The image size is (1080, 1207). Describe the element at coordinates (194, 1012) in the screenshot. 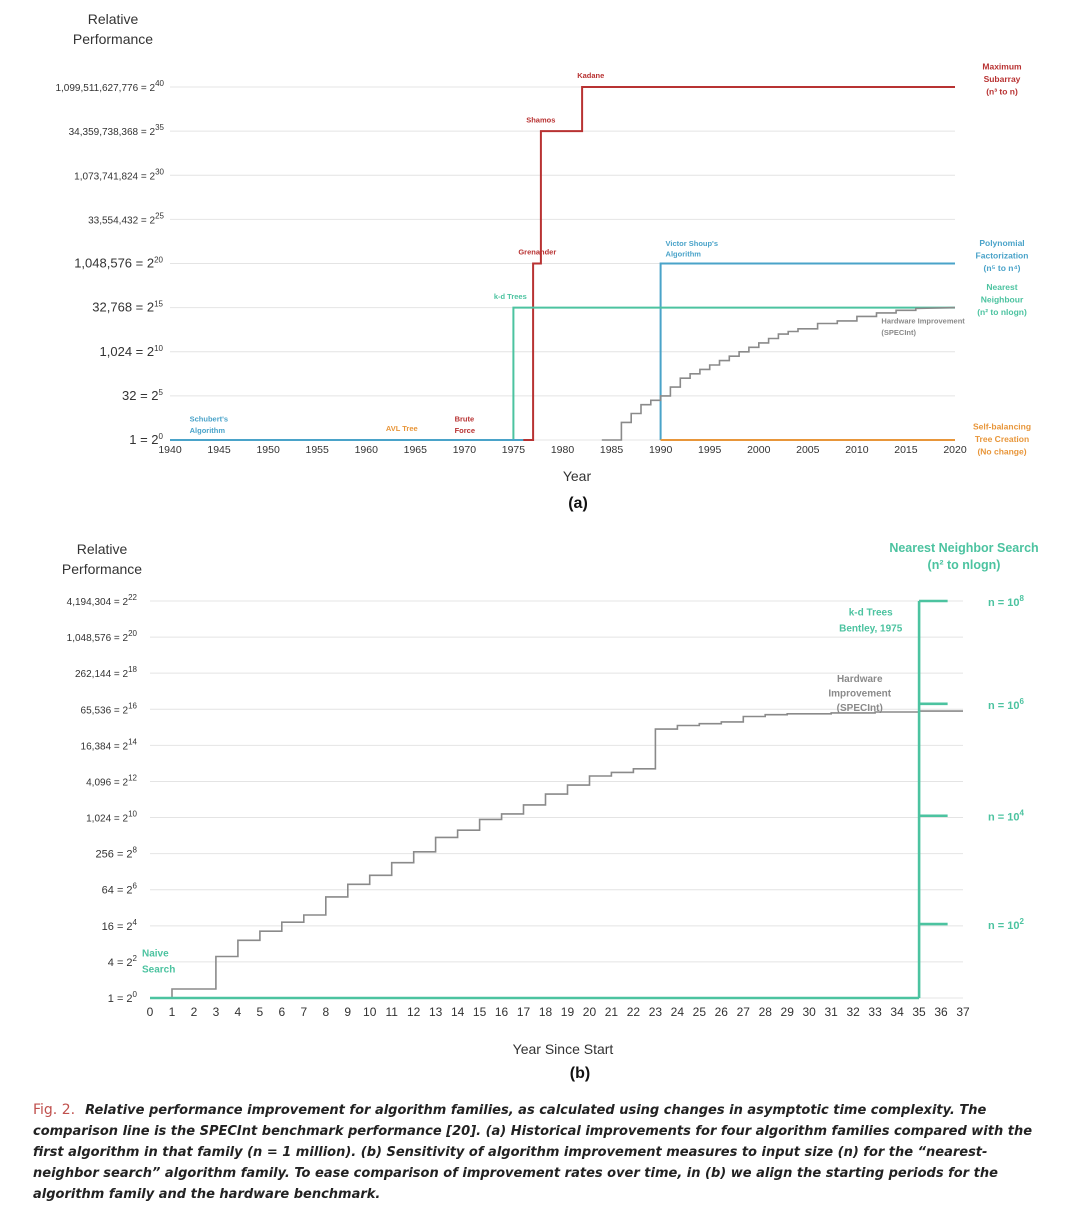

I see `x-tick-b-2: 2` at that location.